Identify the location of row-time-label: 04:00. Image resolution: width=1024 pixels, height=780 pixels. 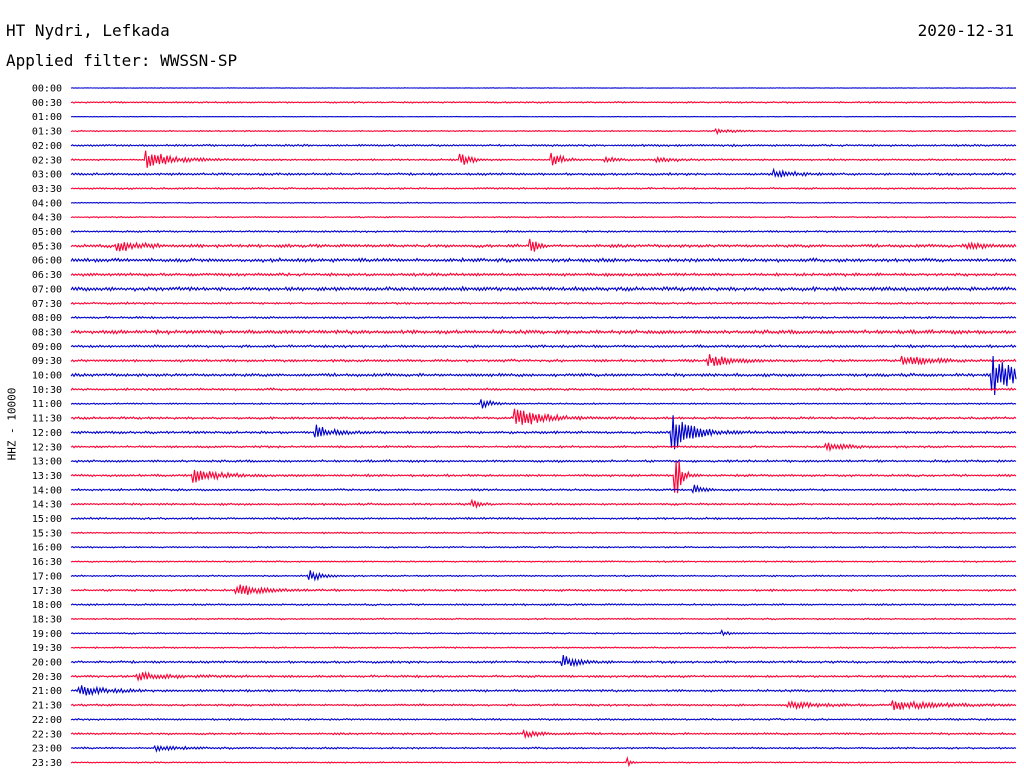
(47, 203).